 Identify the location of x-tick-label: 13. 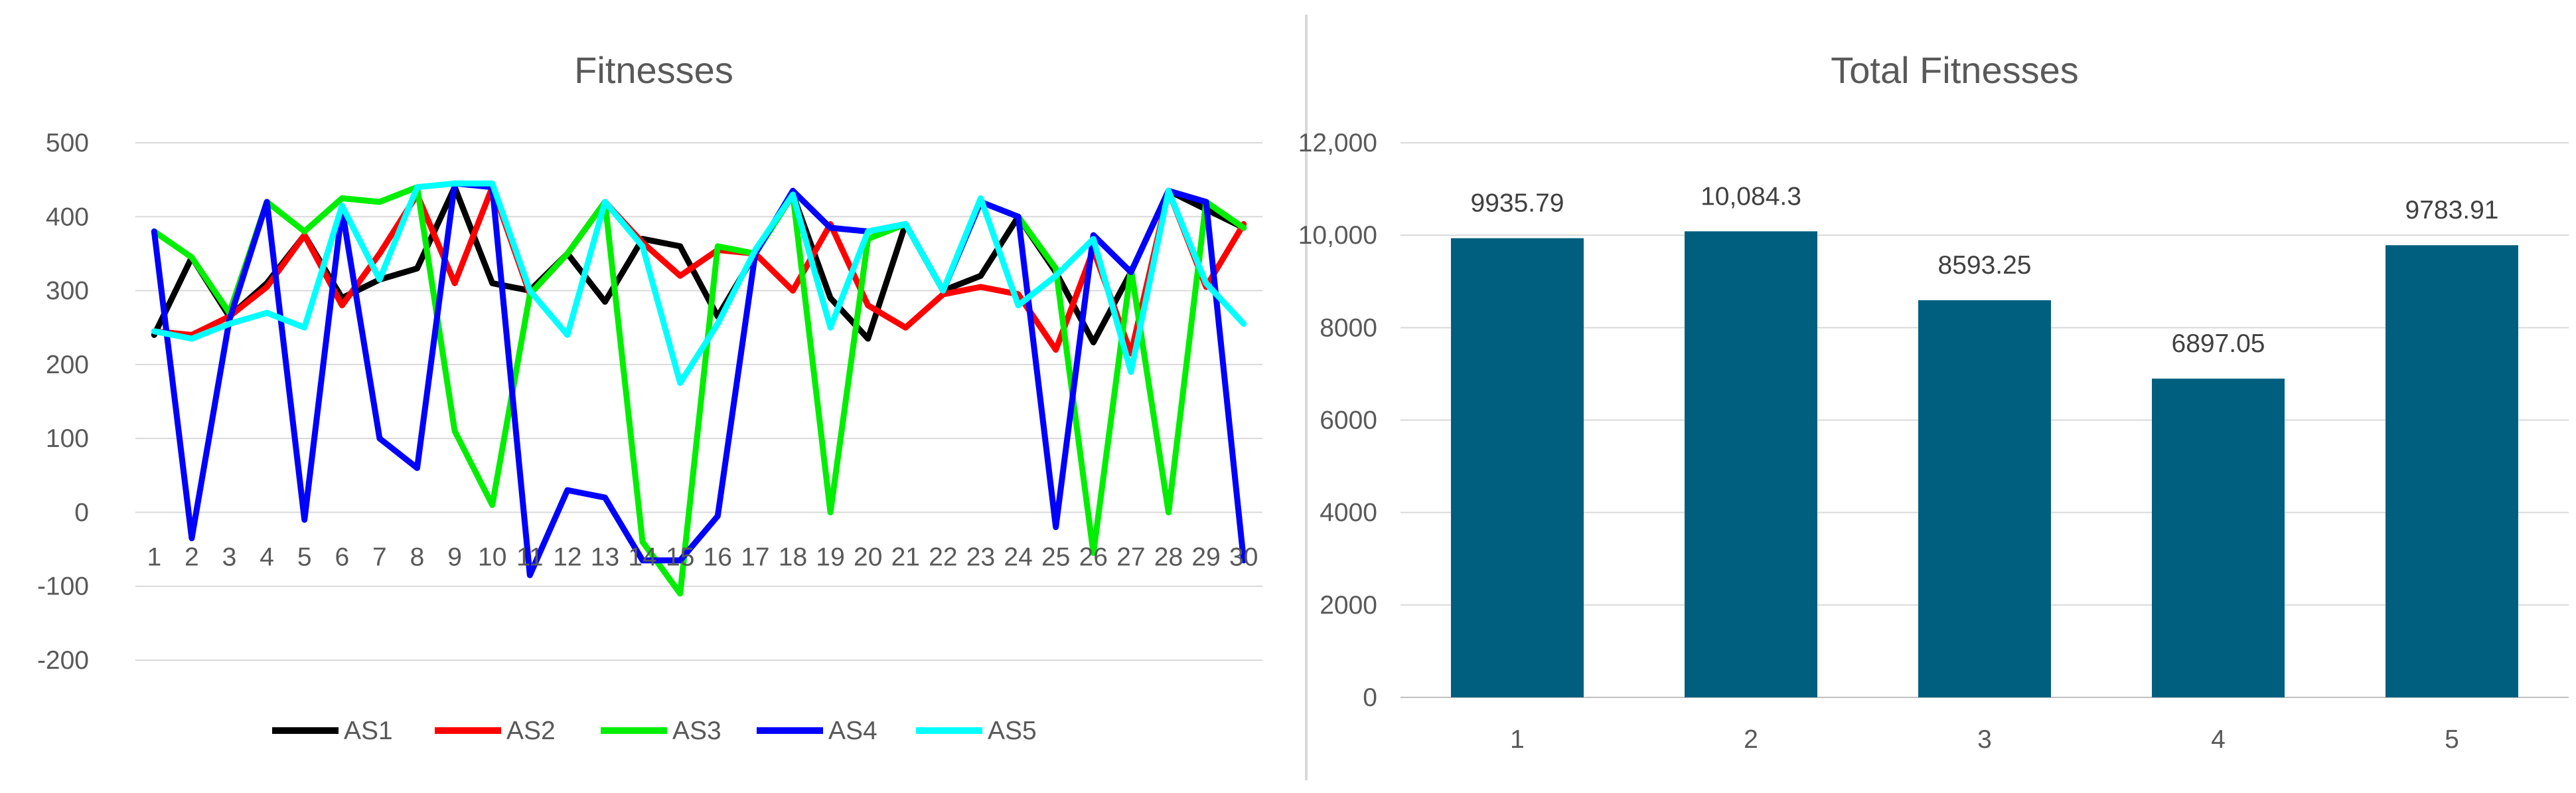
(605, 557).